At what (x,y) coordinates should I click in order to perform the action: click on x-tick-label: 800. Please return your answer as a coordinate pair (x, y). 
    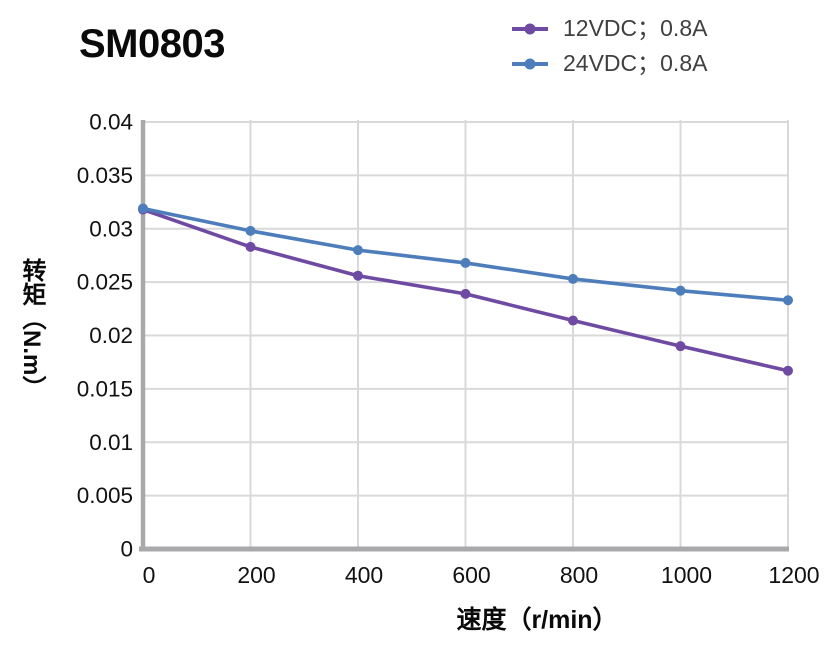
    Looking at the image, I should click on (579, 575).